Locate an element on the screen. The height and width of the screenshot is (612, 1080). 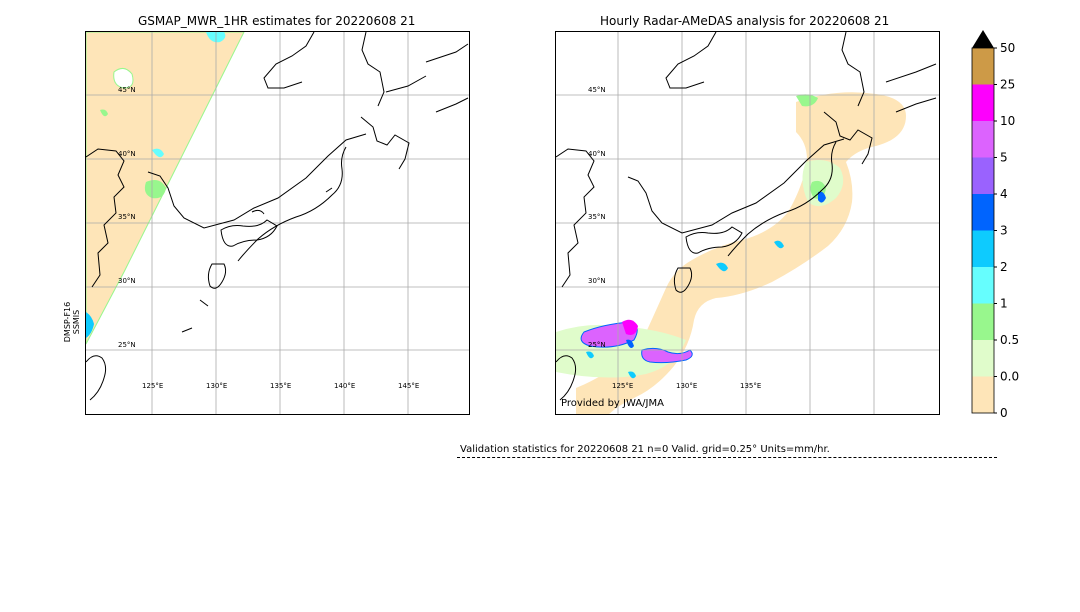
left-panel-title: GSMAP_MWR_1HR estimates for 20220608 21 is located at coordinates (277, 21).